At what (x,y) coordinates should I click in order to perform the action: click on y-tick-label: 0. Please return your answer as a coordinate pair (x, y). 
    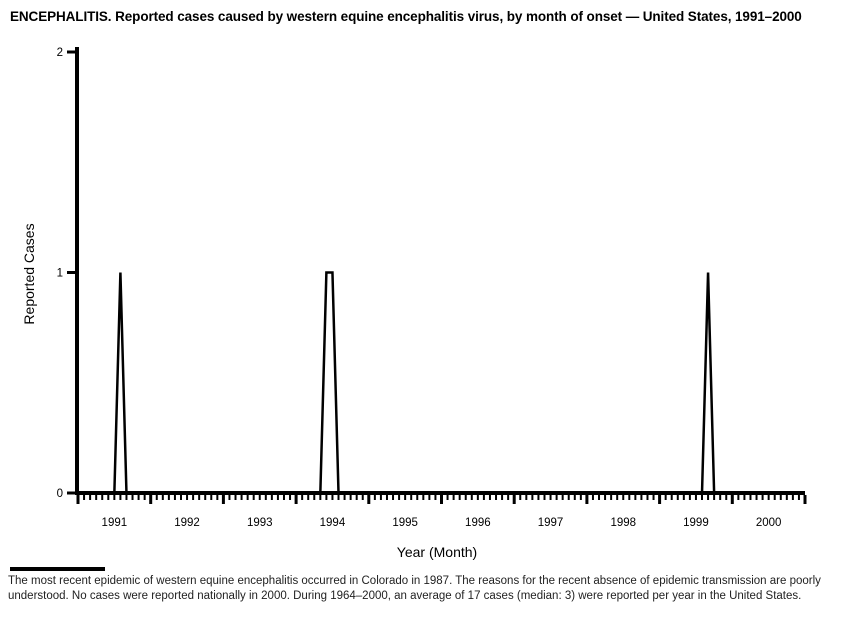
    Looking at the image, I should click on (60, 494).